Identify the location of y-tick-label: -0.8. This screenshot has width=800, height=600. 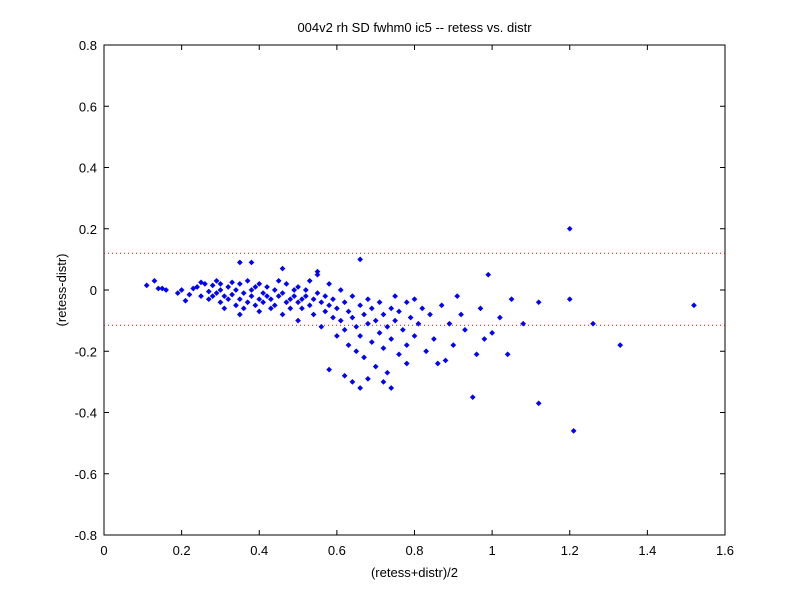
(86, 535).